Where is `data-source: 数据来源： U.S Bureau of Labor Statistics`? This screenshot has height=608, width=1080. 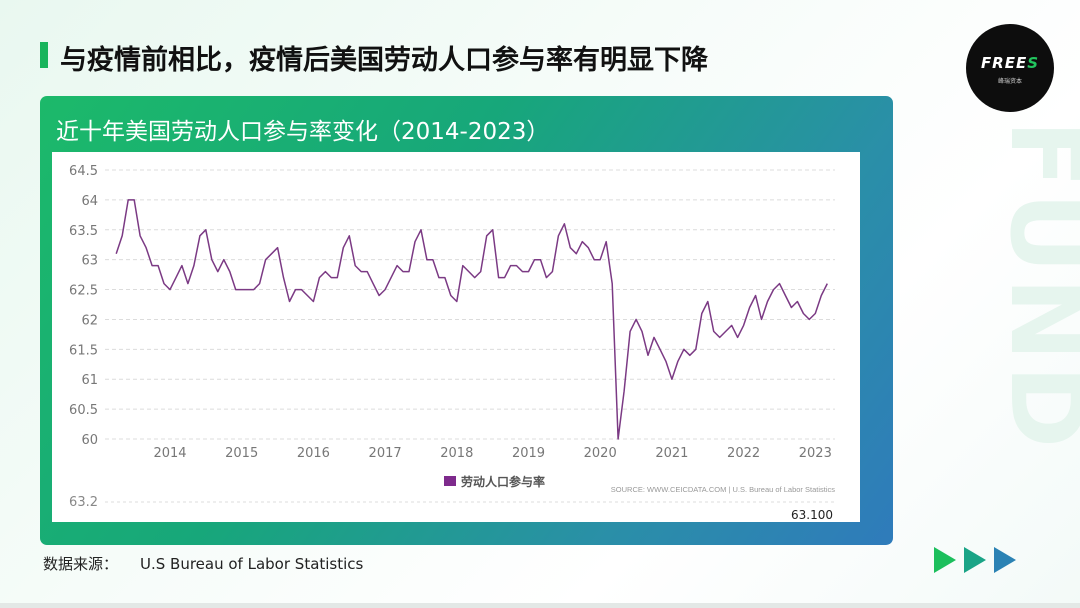 data-source: 数据来源： U.S Bureau of Labor Statistics is located at coordinates (203, 563).